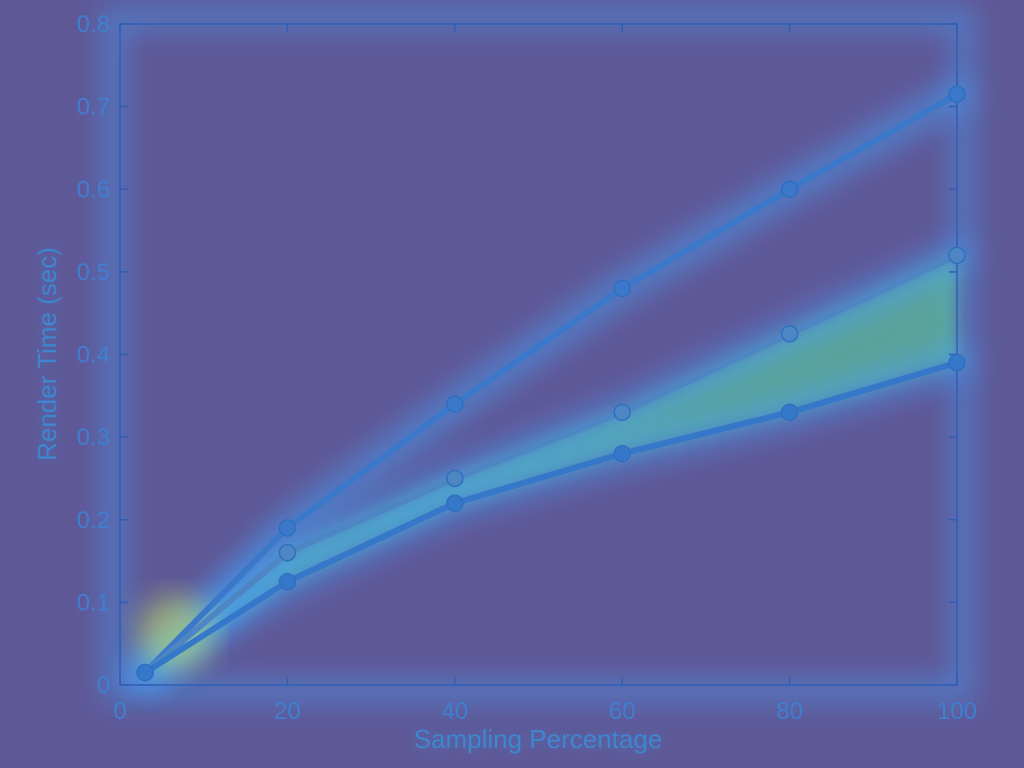  I want to click on y-tick-label: 0.4, so click(93, 355).